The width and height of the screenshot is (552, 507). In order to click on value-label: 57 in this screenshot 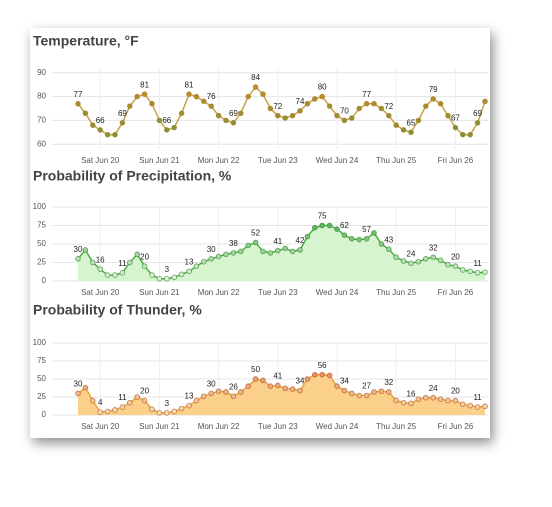, I will do `click(366, 229)`.